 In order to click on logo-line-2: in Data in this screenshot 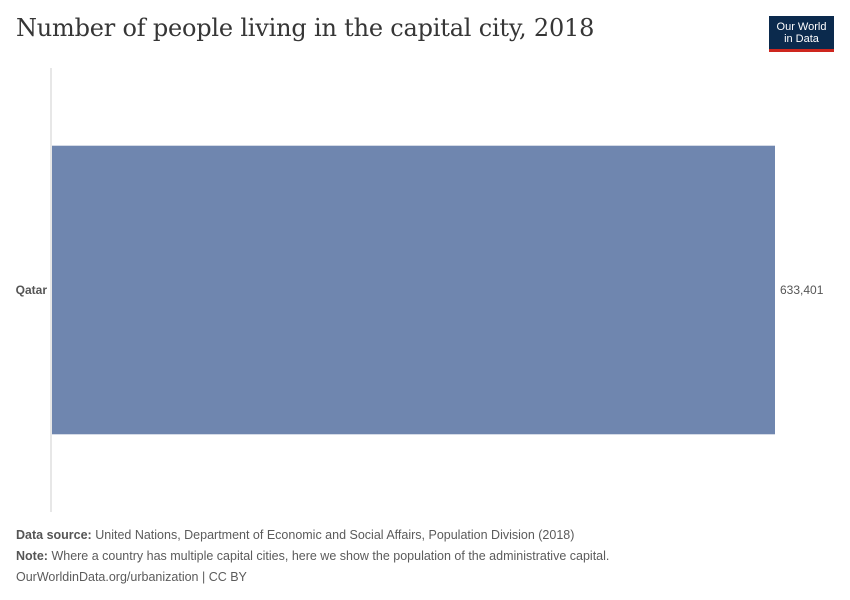, I will do `click(801, 38)`.